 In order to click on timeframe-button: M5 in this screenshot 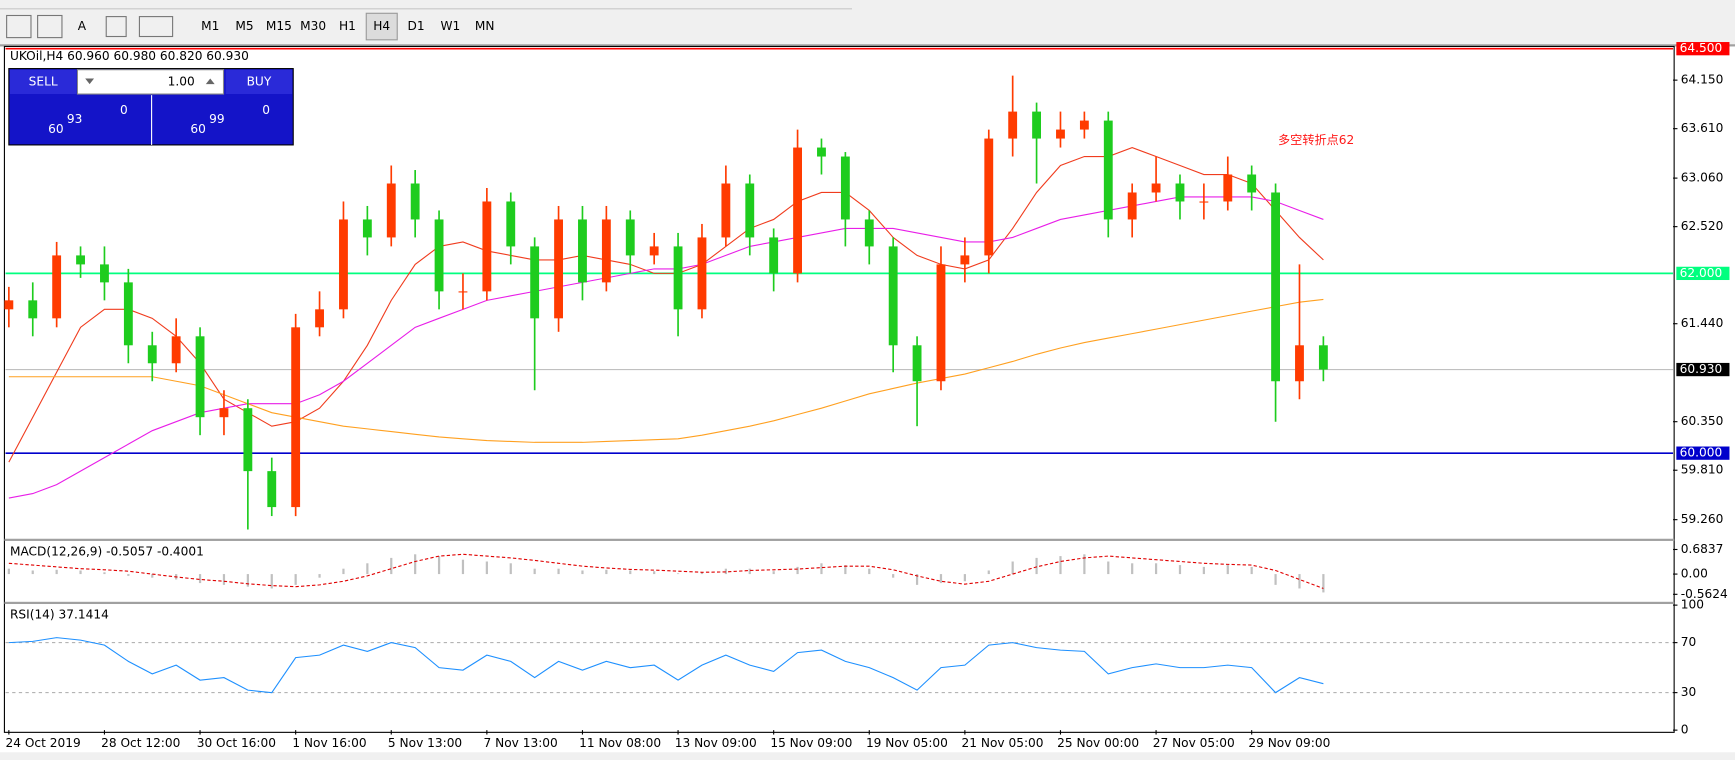, I will do `click(244, 26)`.